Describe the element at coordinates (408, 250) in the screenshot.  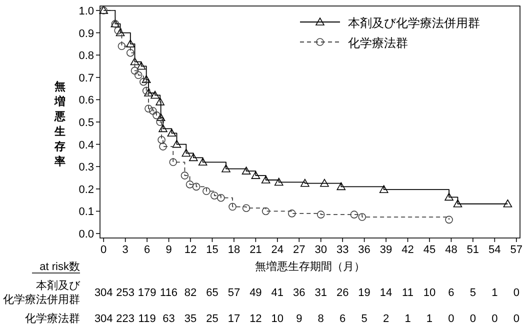
I see `x-tick-label: 42` at that location.